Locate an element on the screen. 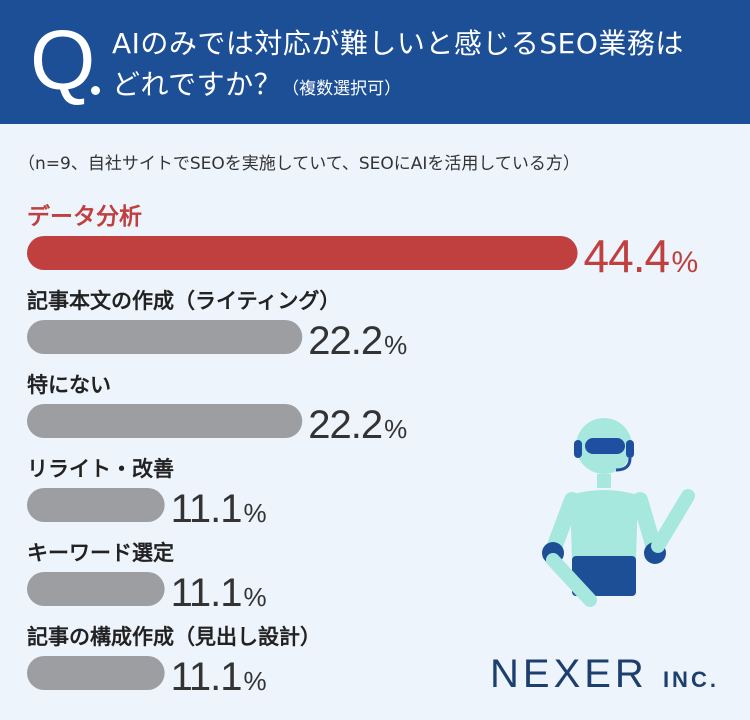  question-mark-dot is located at coordinates (95, 90).